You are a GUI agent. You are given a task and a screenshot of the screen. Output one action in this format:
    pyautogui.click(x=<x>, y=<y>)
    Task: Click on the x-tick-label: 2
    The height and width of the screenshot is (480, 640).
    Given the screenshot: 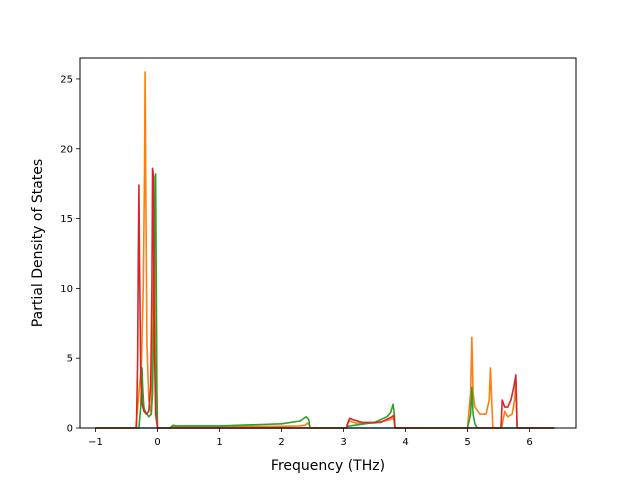 What is the action you would take?
    pyautogui.click(x=281, y=442)
    